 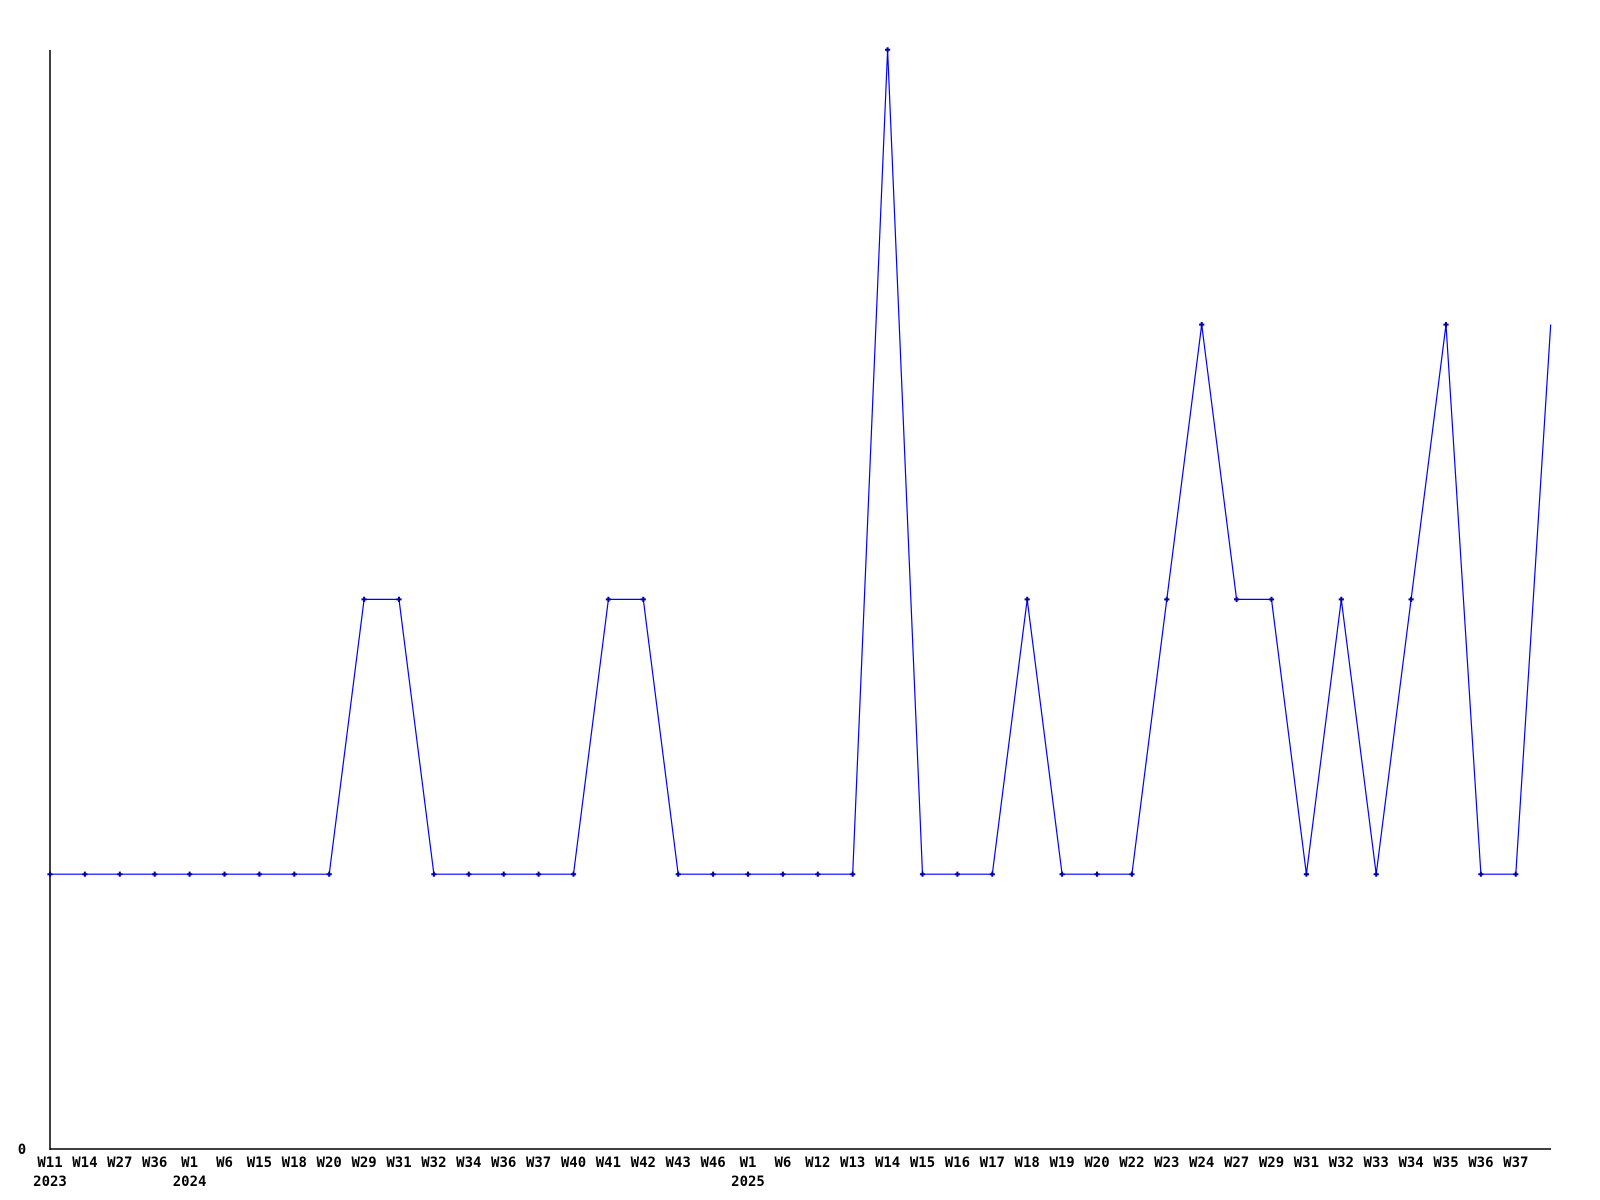 I want to click on x-tick-label: W19, so click(x=1061, y=1163).